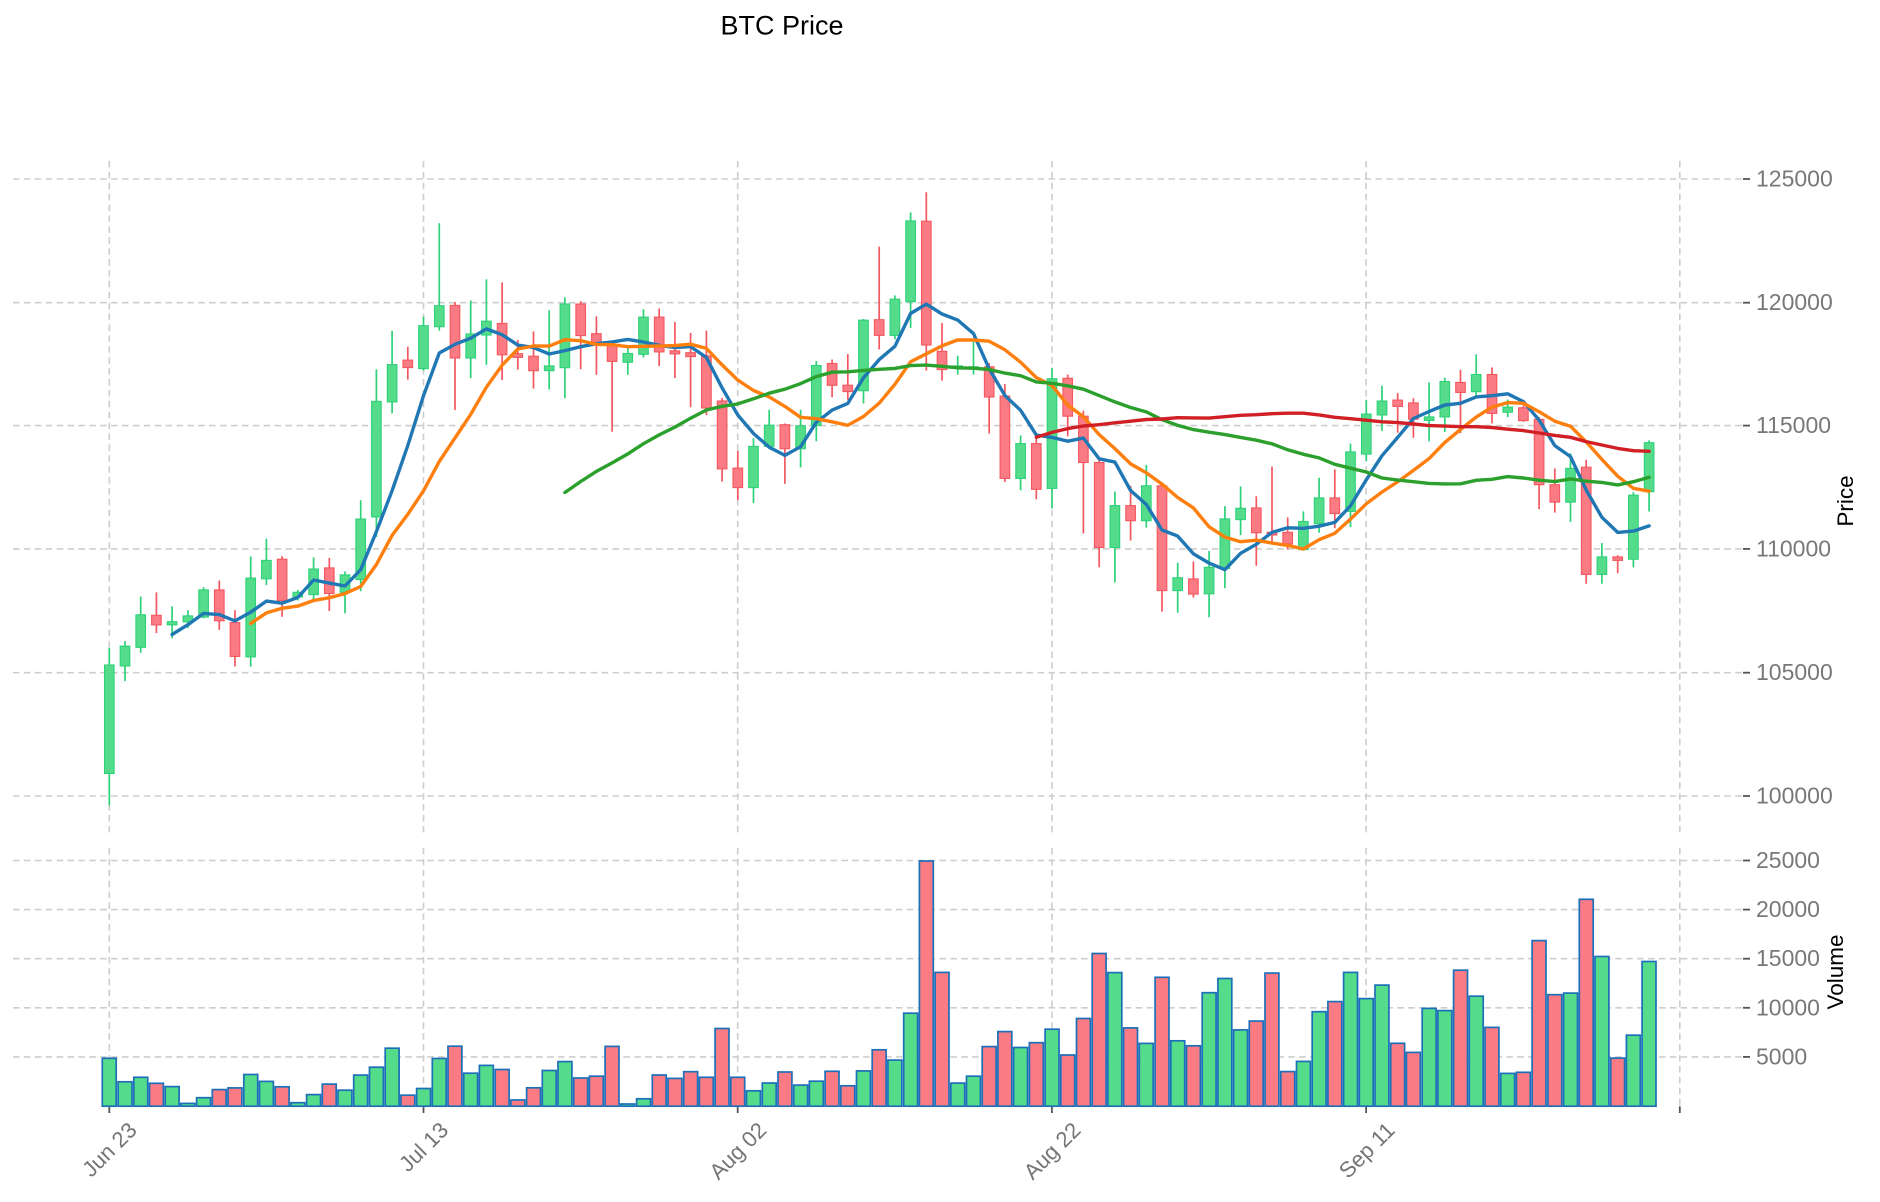 The height and width of the screenshot is (1202, 1880). Describe the element at coordinates (1788, 958) in the screenshot. I see `svg-text: 15000` at that location.